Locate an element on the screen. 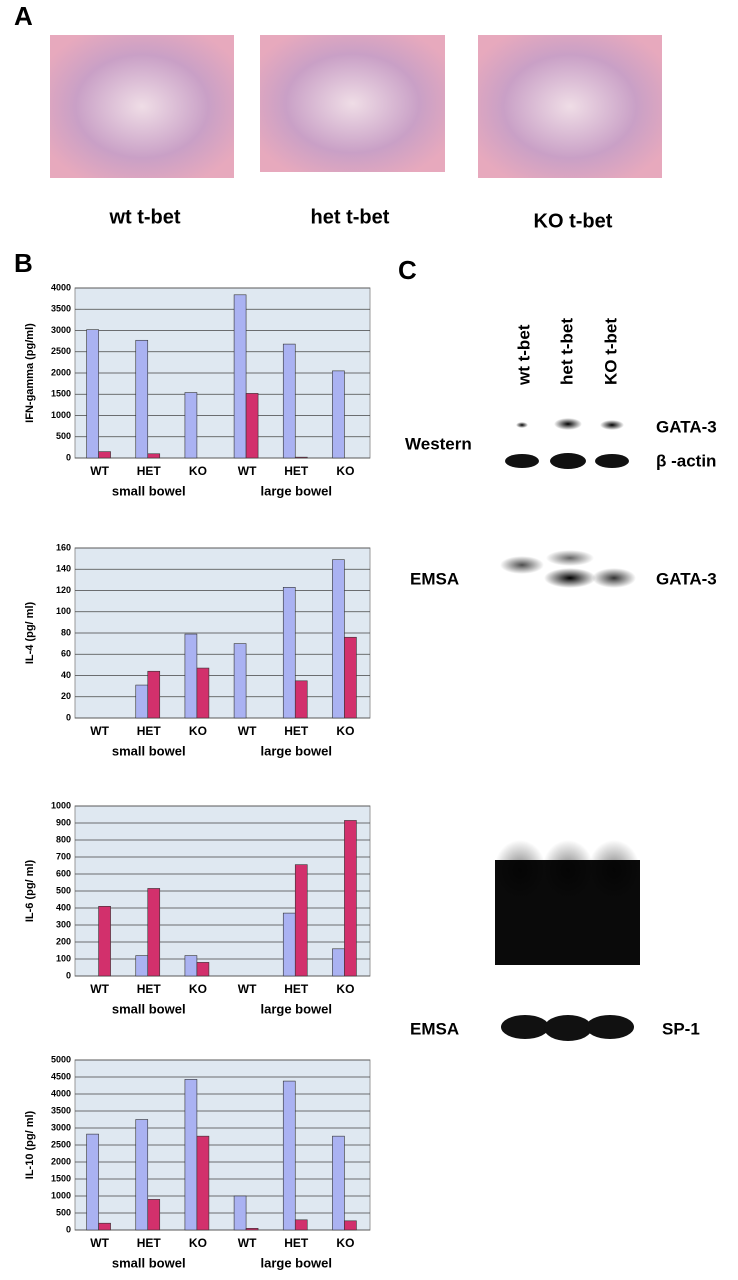 This screenshot has width=738, height=1280. row-label: EMSA is located at coordinates (434, 1028).